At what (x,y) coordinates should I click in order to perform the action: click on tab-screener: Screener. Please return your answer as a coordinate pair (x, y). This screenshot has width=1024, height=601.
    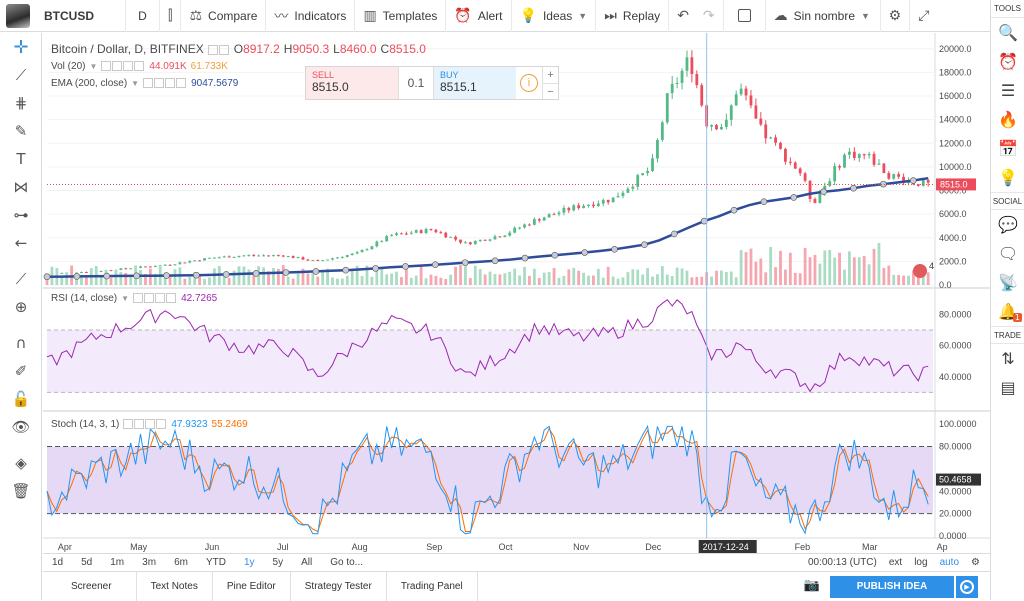
    Looking at the image, I should click on (90, 586).